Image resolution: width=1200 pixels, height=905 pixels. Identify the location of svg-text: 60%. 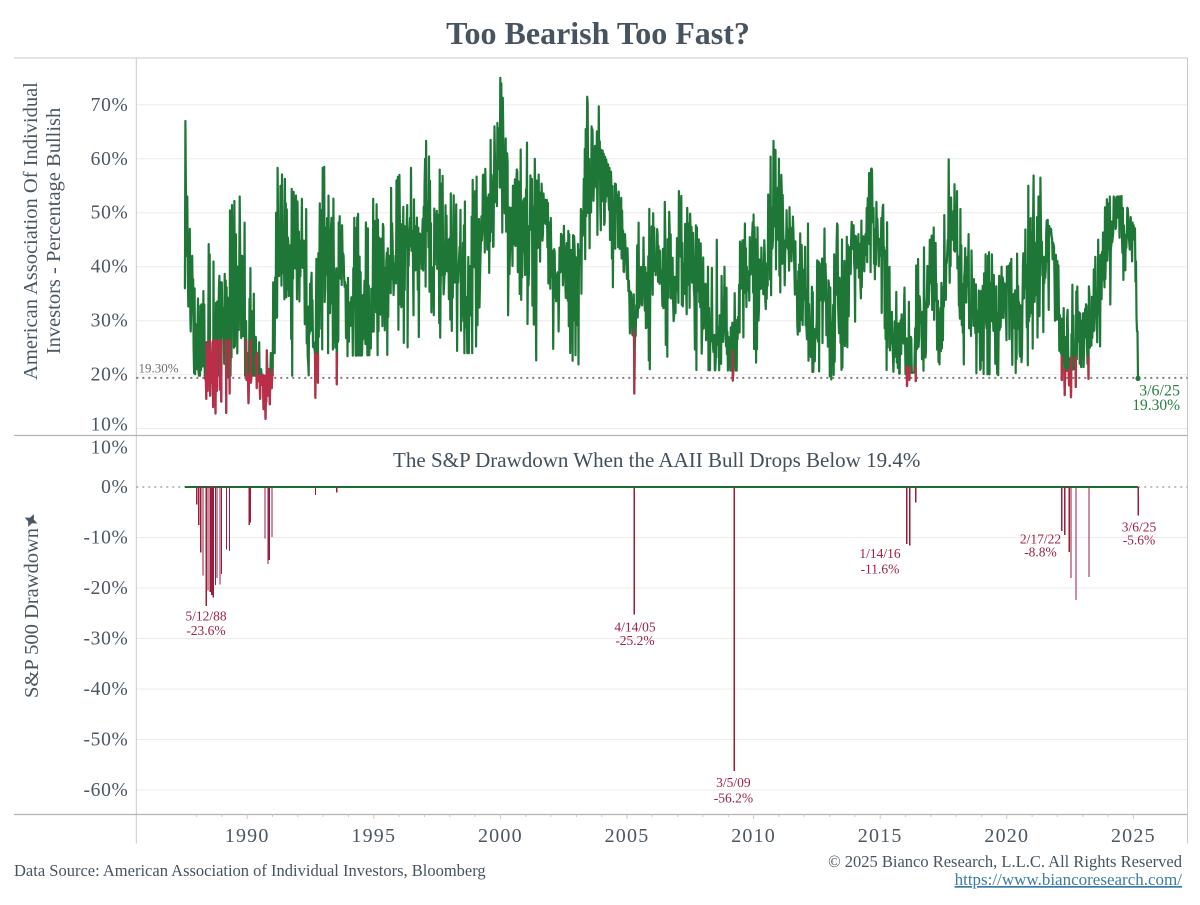
(110, 159).